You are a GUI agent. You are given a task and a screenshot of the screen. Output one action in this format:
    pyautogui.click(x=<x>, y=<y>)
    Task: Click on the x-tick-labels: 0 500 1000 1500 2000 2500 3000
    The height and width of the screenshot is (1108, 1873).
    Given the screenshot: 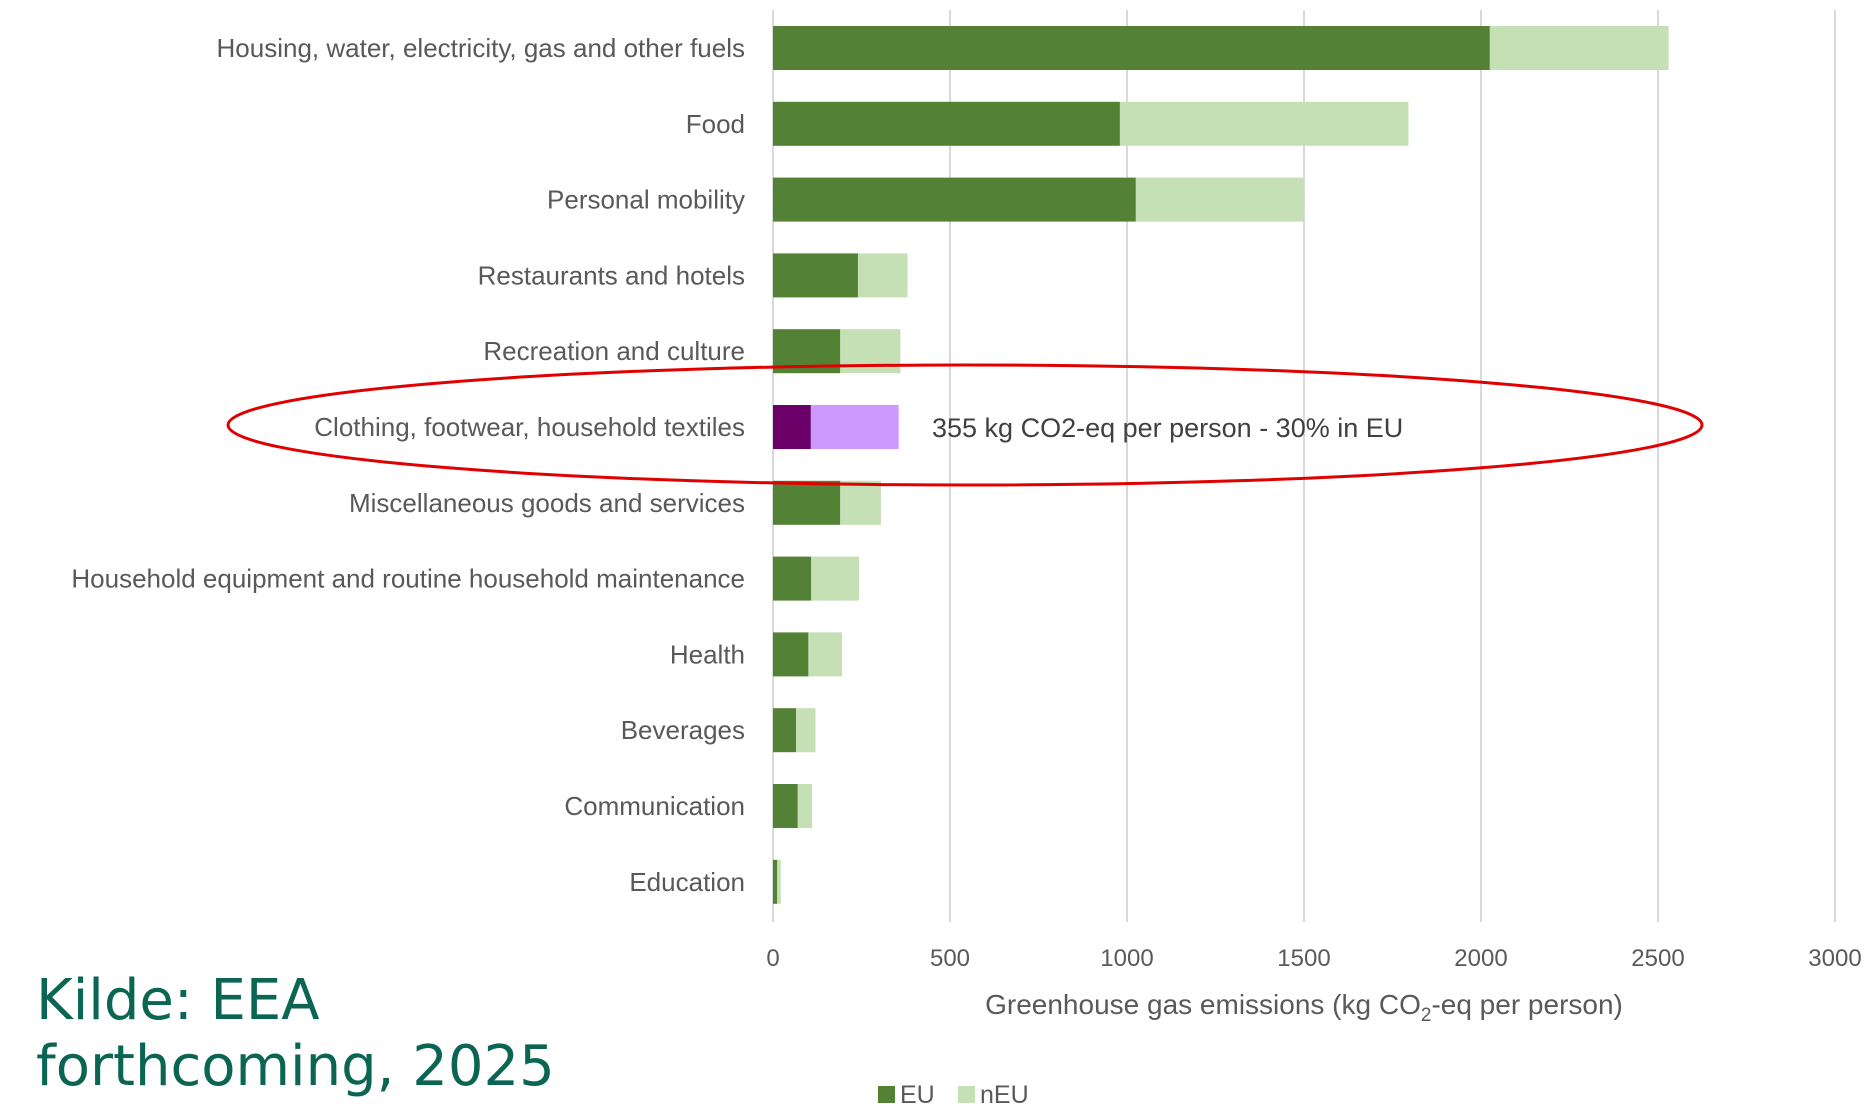 What is the action you would take?
    pyautogui.click(x=1313, y=958)
    